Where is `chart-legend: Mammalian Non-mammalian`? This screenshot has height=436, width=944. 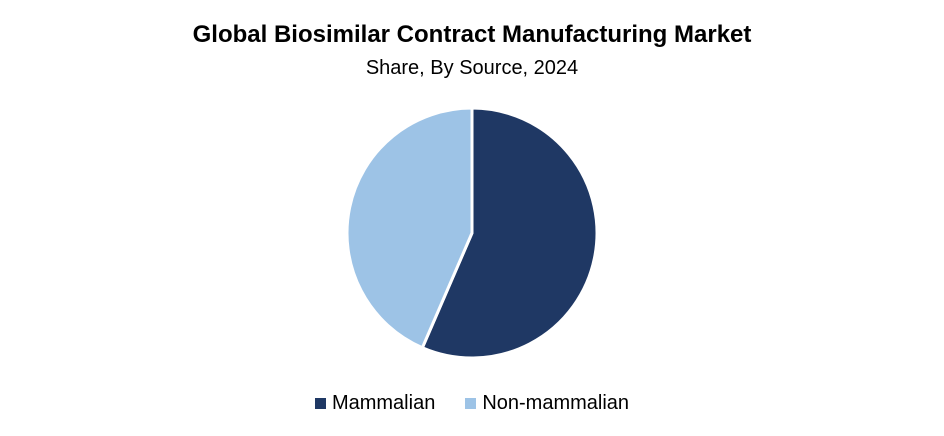 chart-legend: Mammalian Non-mammalian is located at coordinates (472, 403).